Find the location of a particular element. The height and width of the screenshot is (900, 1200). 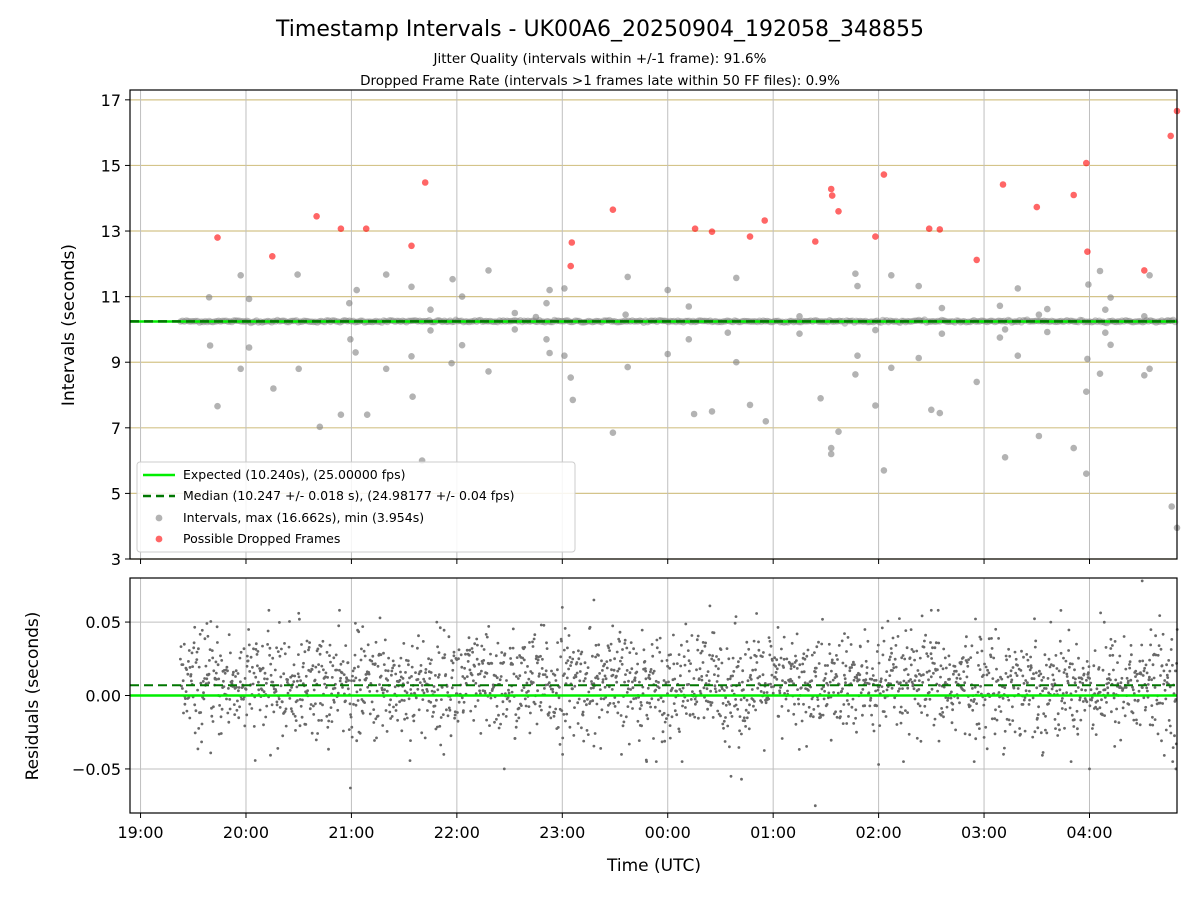

dropped-frame-point is located at coordinates (425, 182).